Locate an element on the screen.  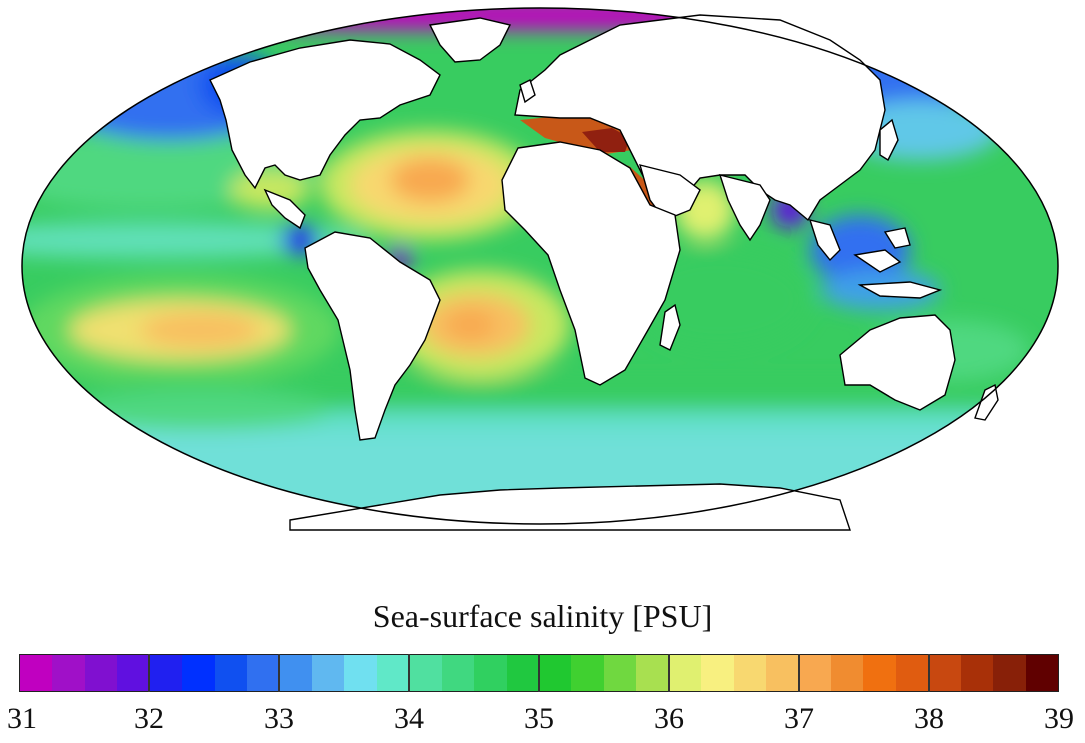
colorbar-tick-label: 36 is located at coordinates (669, 718).